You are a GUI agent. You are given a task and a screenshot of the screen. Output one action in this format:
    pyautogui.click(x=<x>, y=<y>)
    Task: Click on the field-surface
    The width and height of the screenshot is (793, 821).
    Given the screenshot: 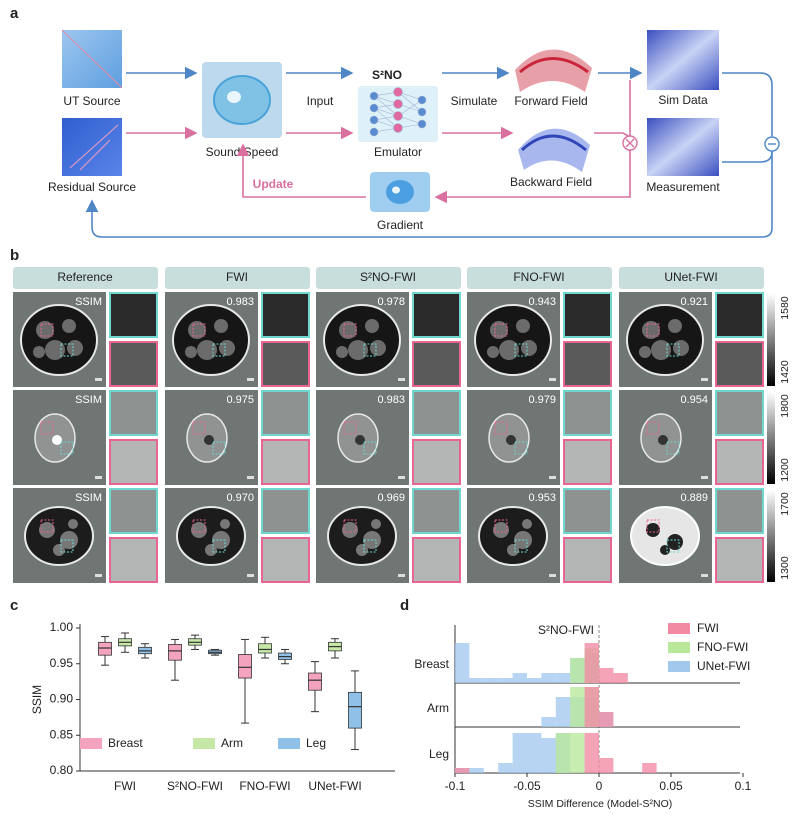 What is the action you would take?
    pyautogui.click(x=553, y=70)
    